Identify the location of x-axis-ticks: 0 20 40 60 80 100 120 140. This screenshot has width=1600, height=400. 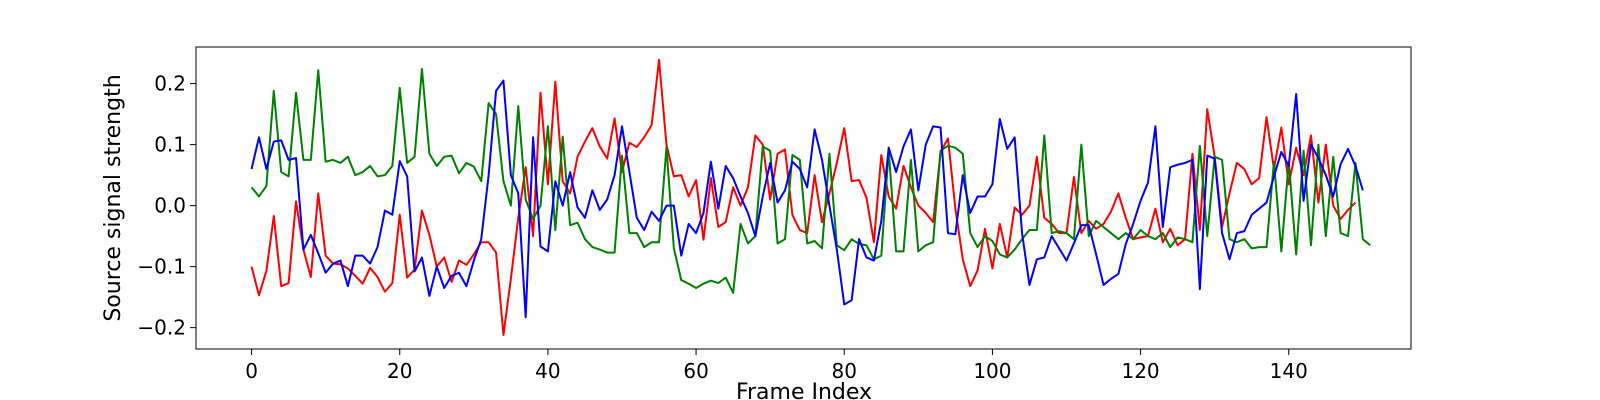
(776, 366).